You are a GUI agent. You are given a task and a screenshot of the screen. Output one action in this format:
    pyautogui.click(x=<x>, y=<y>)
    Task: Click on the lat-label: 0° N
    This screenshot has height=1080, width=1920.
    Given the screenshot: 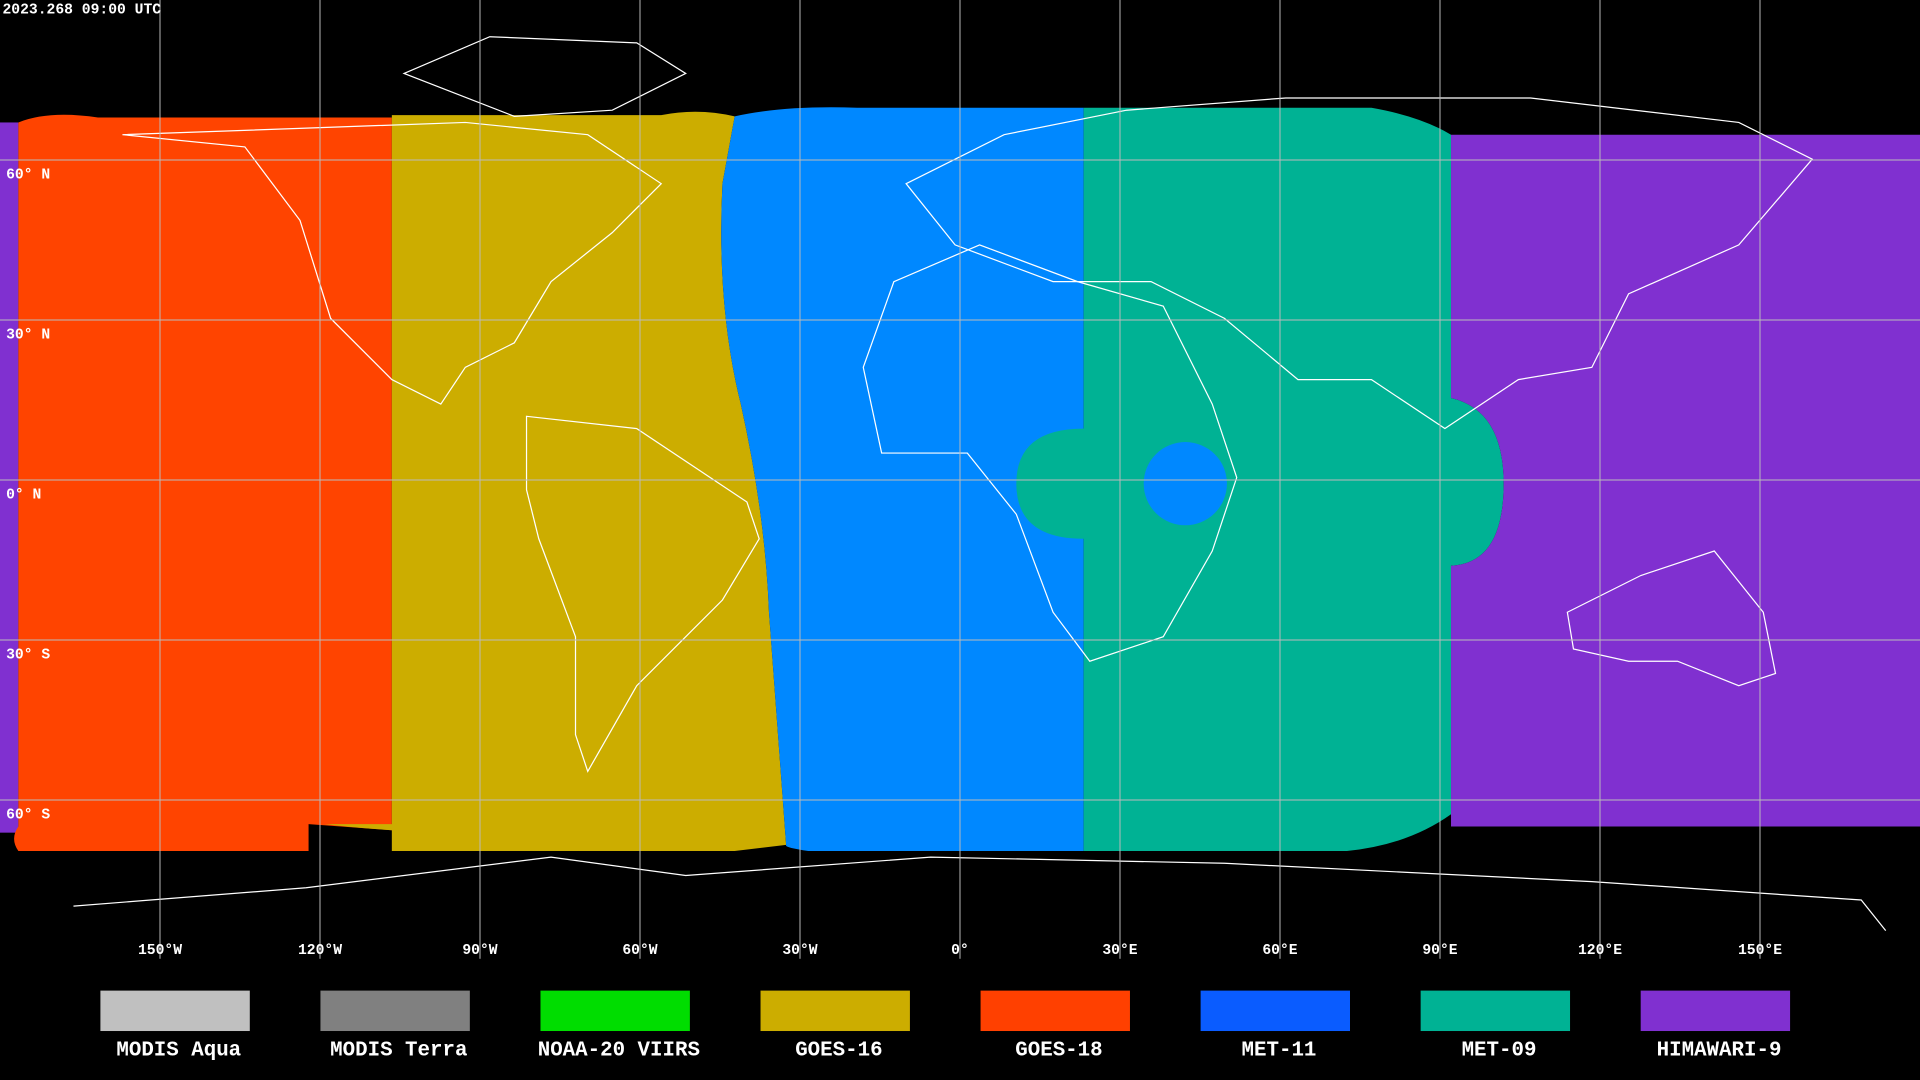 What is the action you would take?
    pyautogui.click(x=23, y=495)
    